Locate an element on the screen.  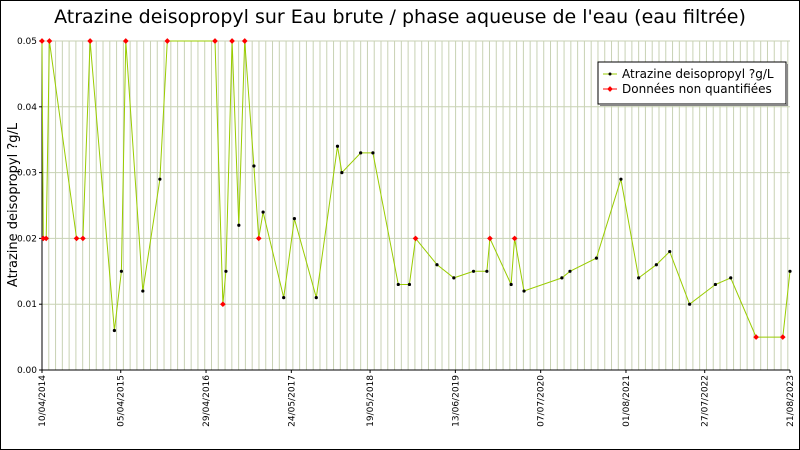
x-tick-label: 21/08/2023 is located at coordinates (791, 401).